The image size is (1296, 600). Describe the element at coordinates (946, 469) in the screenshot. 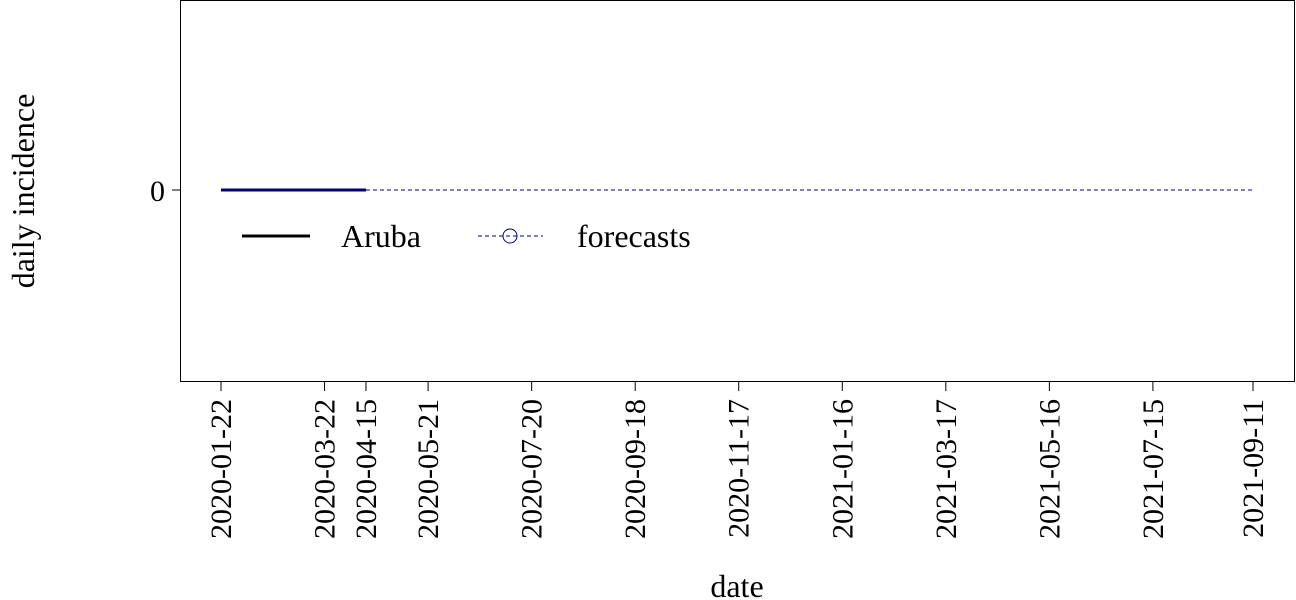

I see `x-tick-label: 2021-03-17` at that location.